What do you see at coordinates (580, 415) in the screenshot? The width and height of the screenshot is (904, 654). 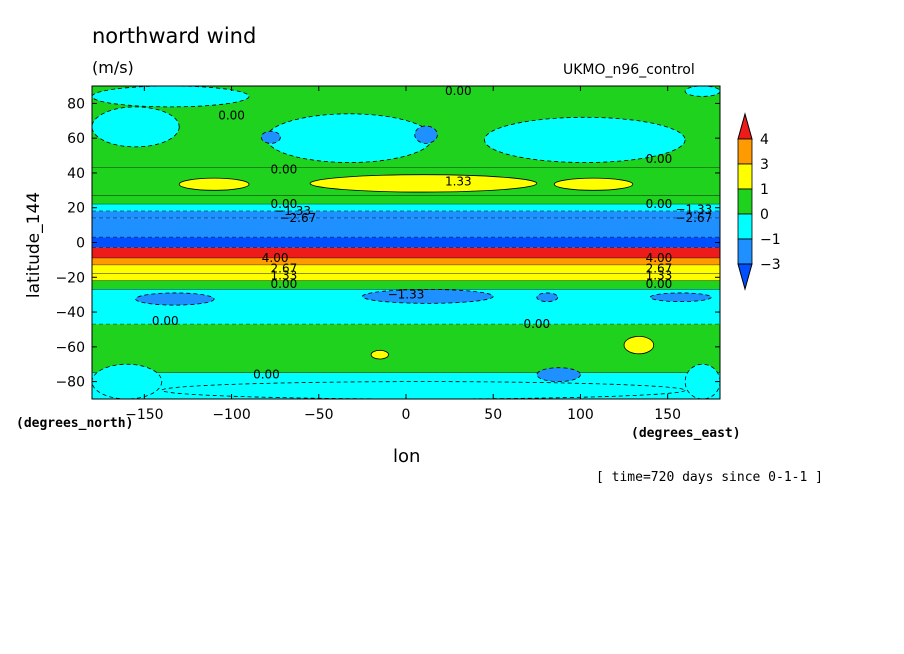 I see `x-tick-label: 100` at bounding box center [580, 415].